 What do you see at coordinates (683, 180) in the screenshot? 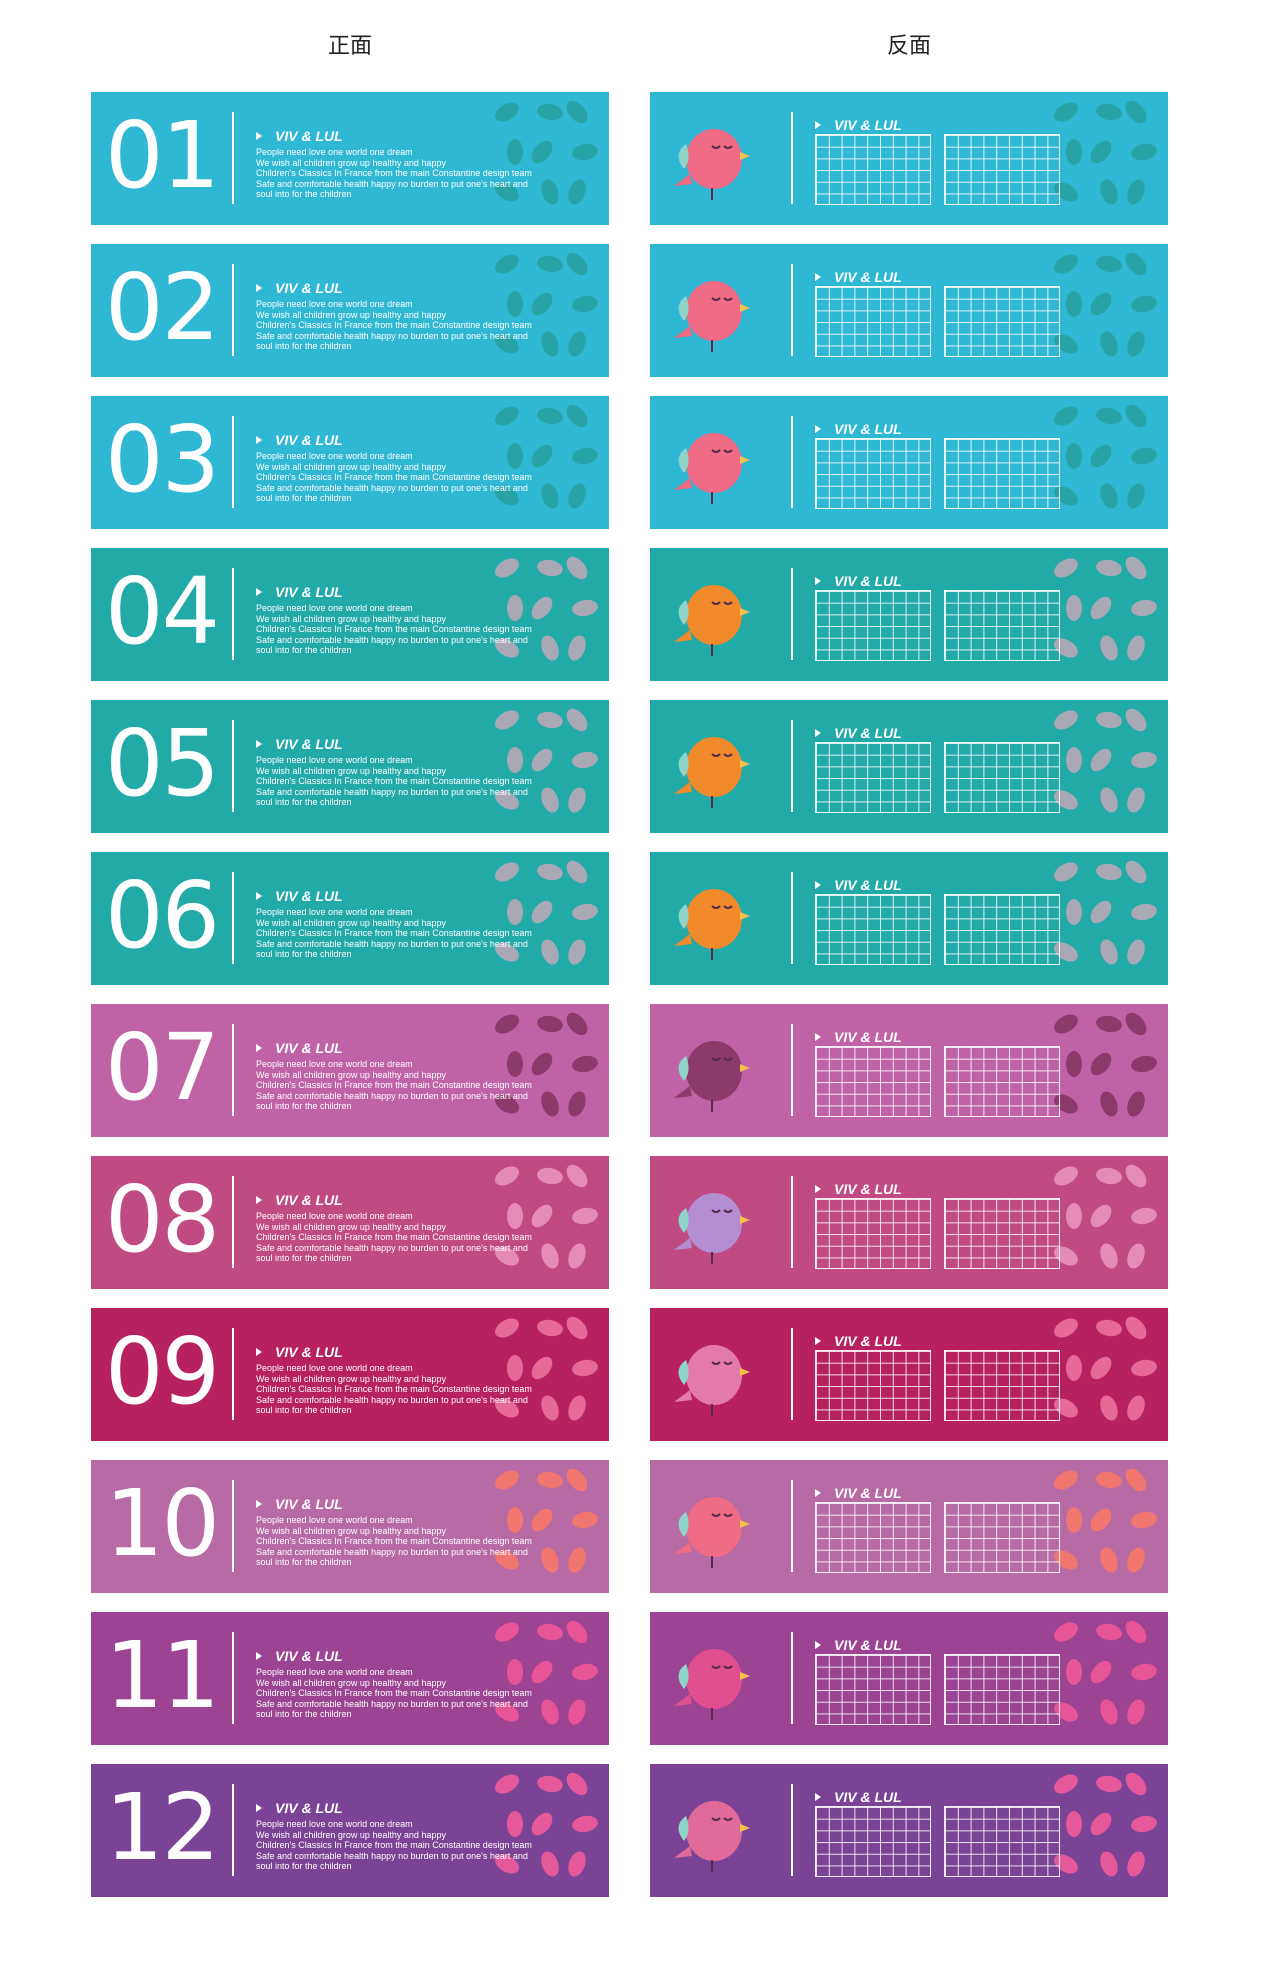
I see `bird-tail` at bounding box center [683, 180].